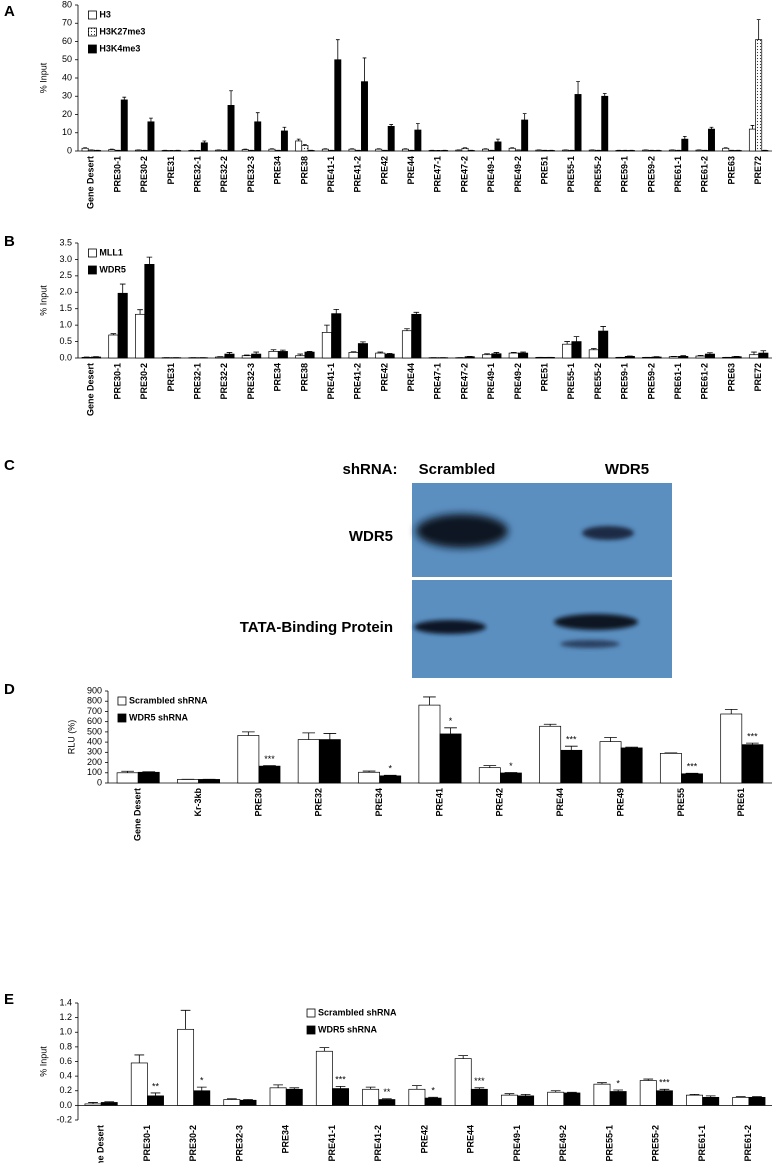 The width and height of the screenshot is (776, 1163). What do you see at coordinates (168, 700) in the screenshot?
I see `legend-label: Scrambled shRNA` at bounding box center [168, 700].